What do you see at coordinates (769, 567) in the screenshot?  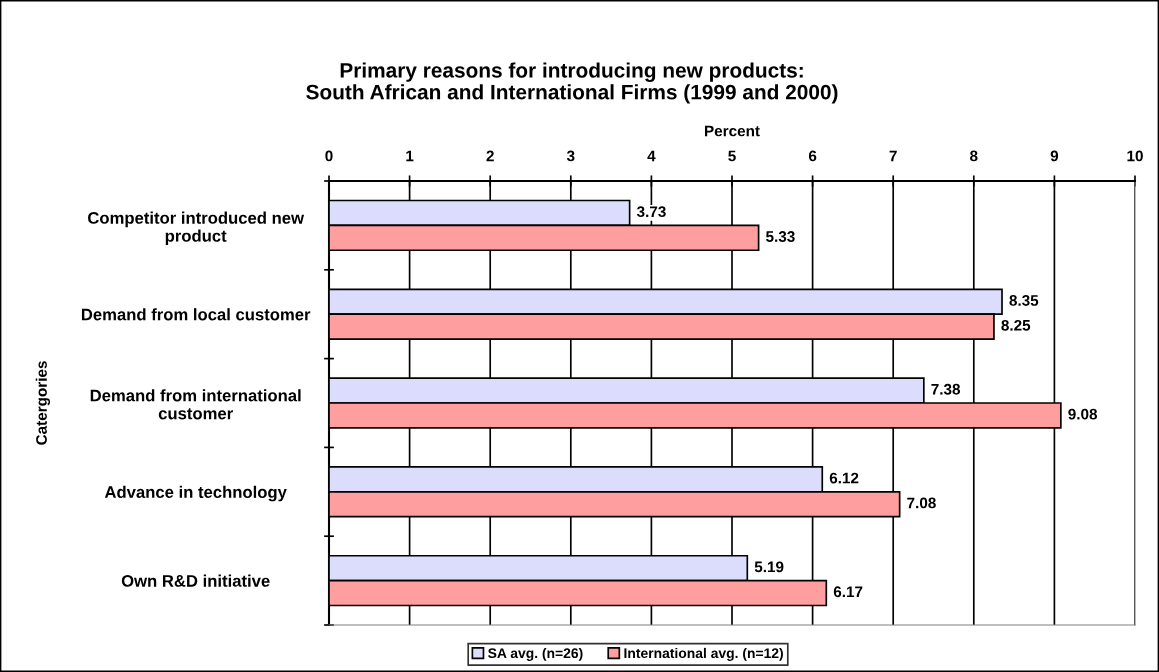 I see `data-label: 5.19` at bounding box center [769, 567].